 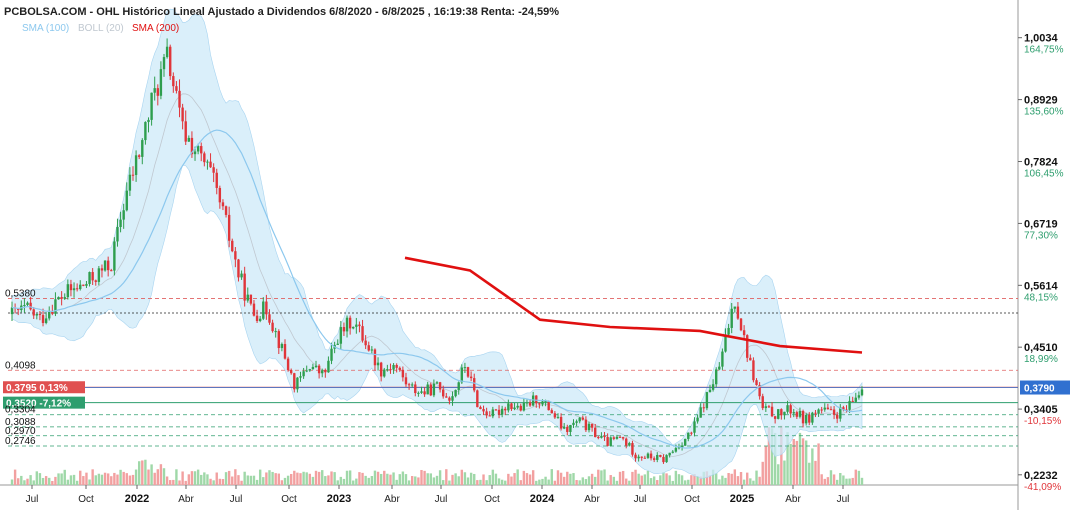 I want to click on chart-legend: SMA (100) BOLL (20) SMA (200), so click(x=100, y=28).